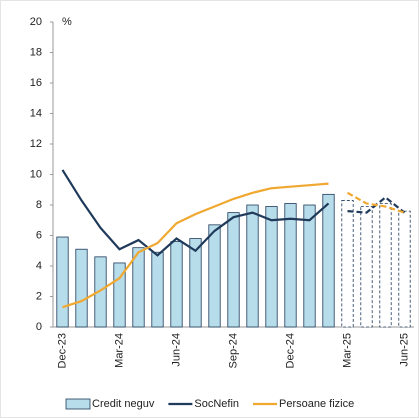 The height and width of the screenshot is (418, 419). I want to click on y-tick-label: 12, so click(36, 144).